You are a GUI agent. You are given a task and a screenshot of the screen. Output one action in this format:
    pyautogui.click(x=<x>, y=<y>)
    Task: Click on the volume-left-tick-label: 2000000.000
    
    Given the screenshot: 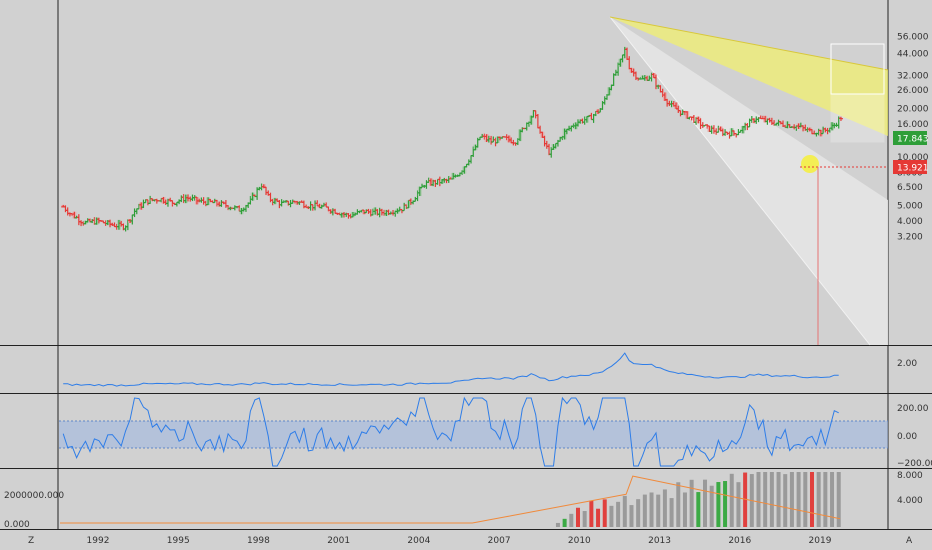 What is the action you would take?
    pyautogui.click(x=34, y=496)
    